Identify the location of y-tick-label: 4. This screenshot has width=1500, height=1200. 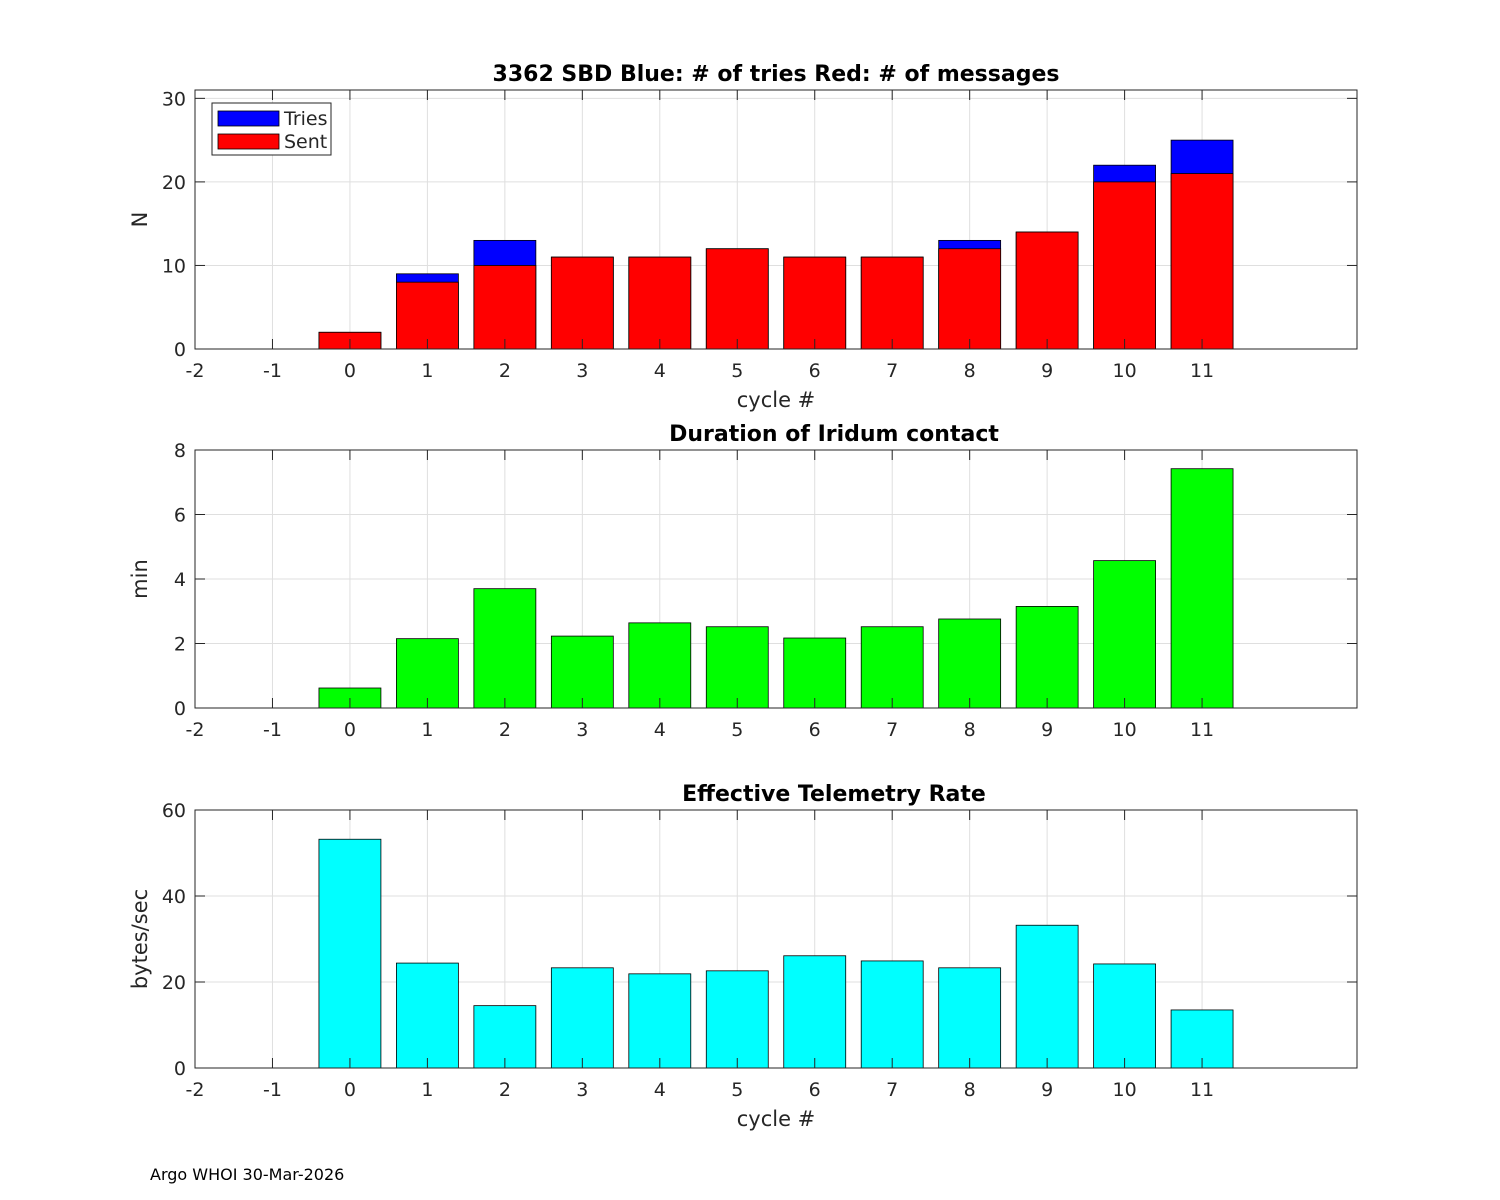
(180, 580).